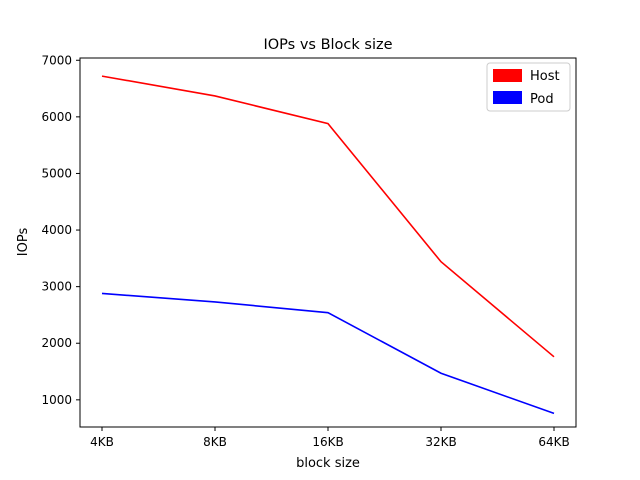  Describe the element at coordinates (56, 343) in the screenshot. I see `y-tick-label: 2000` at that location.